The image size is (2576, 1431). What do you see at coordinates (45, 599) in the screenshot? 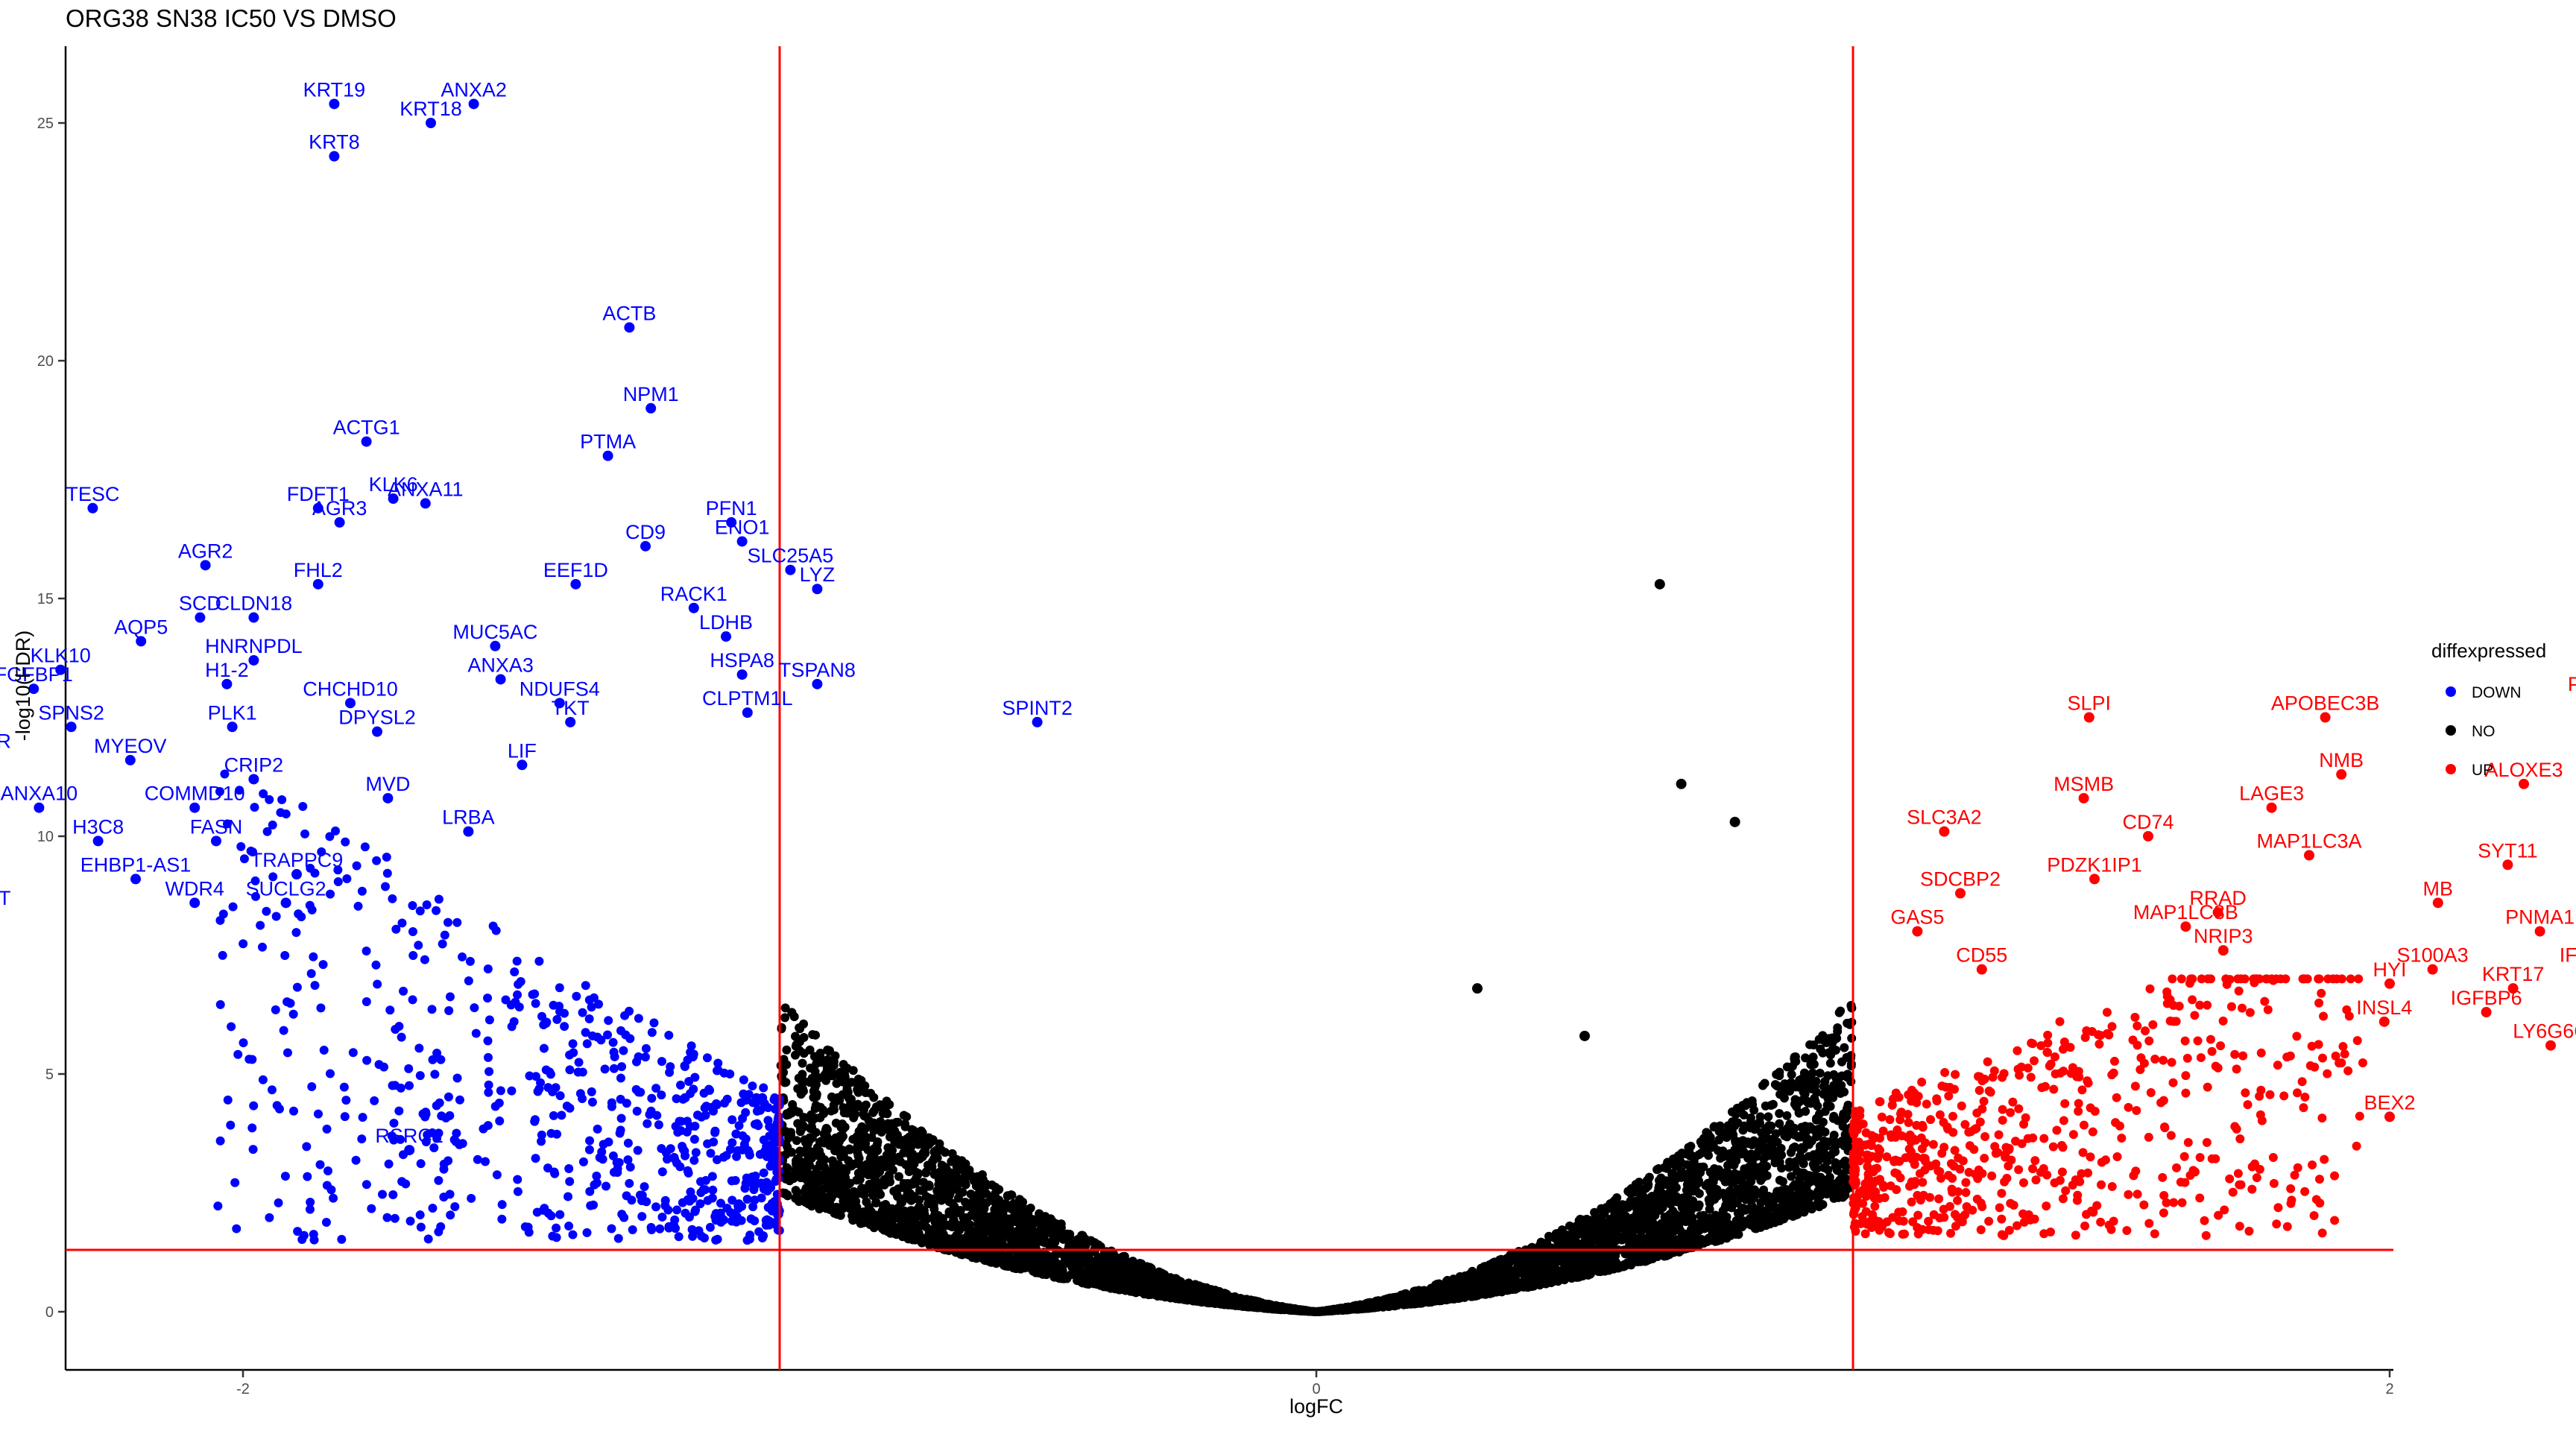
I see `y-tick-label: 15` at bounding box center [45, 599].